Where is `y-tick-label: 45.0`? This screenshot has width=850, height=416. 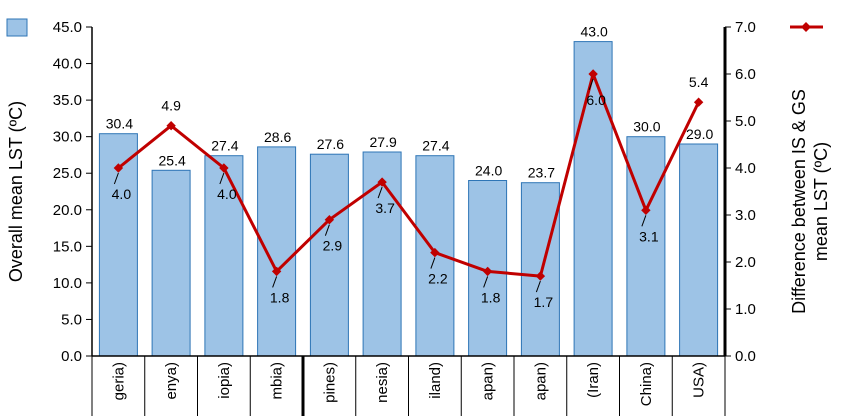 y-tick-label: 45.0 is located at coordinates (67, 27).